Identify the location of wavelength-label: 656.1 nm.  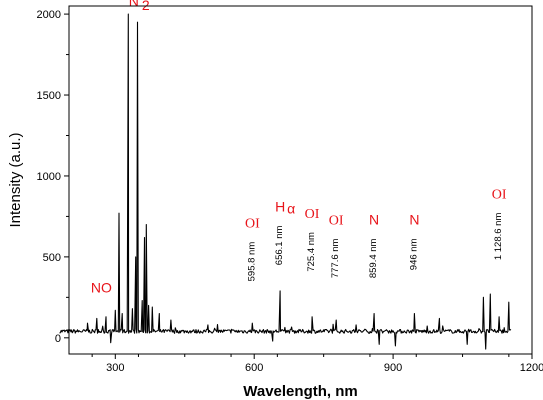
(279, 245).